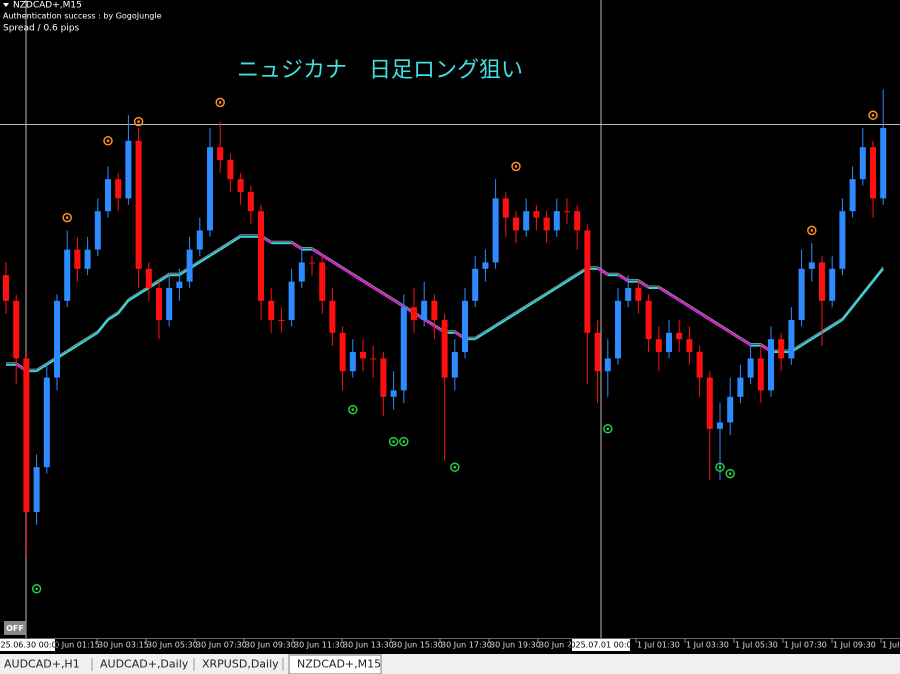 The image size is (900, 674). What do you see at coordinates (339, 664) in the screenshot?
I see `tab-label: NZDCAD+,M15` at bounding box center [339, 664].